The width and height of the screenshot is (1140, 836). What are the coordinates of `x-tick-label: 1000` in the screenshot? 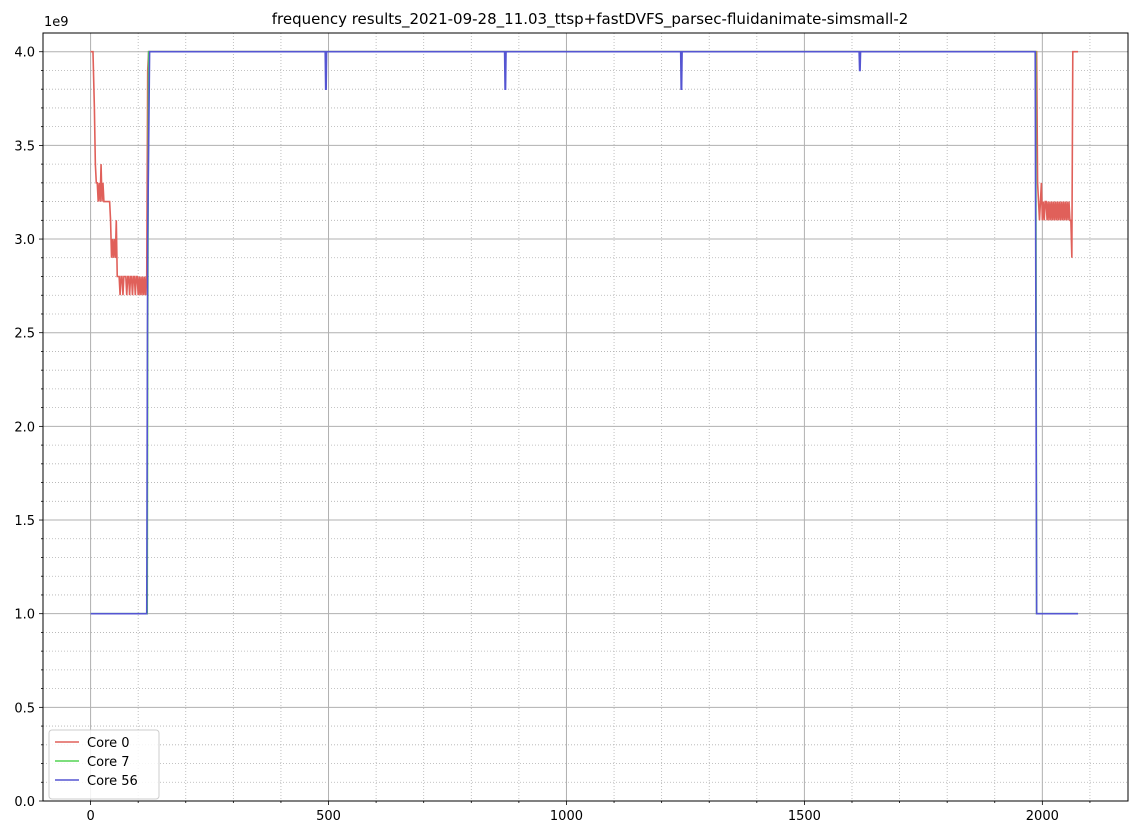 It's located at (566, 816).